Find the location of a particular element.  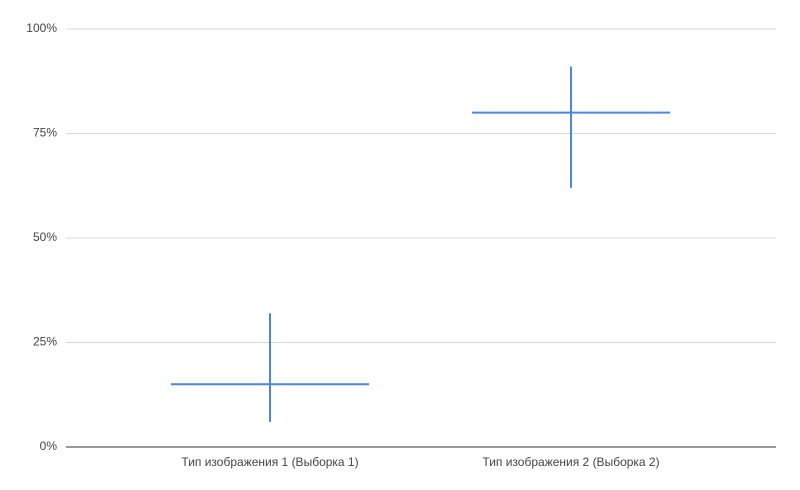

y-tick-label: 100% is located at coordinates (41, 28).